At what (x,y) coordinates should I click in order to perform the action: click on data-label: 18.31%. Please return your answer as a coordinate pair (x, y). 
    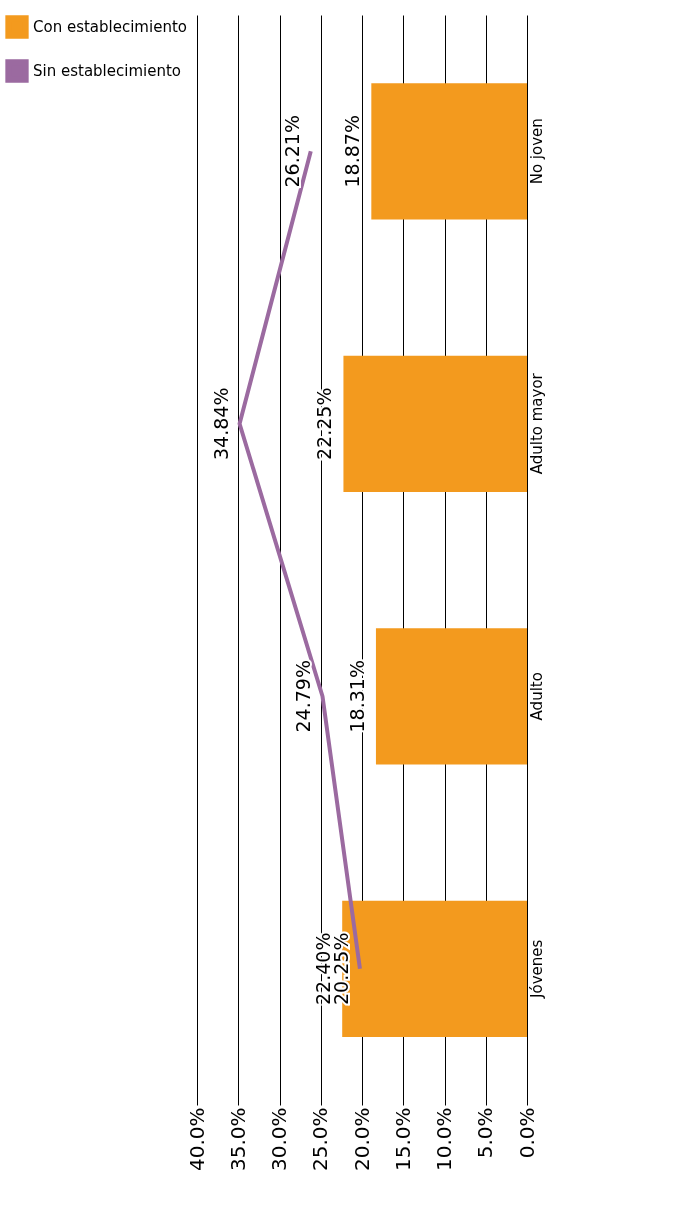
    Looking at the image, I should click on (356, 696).